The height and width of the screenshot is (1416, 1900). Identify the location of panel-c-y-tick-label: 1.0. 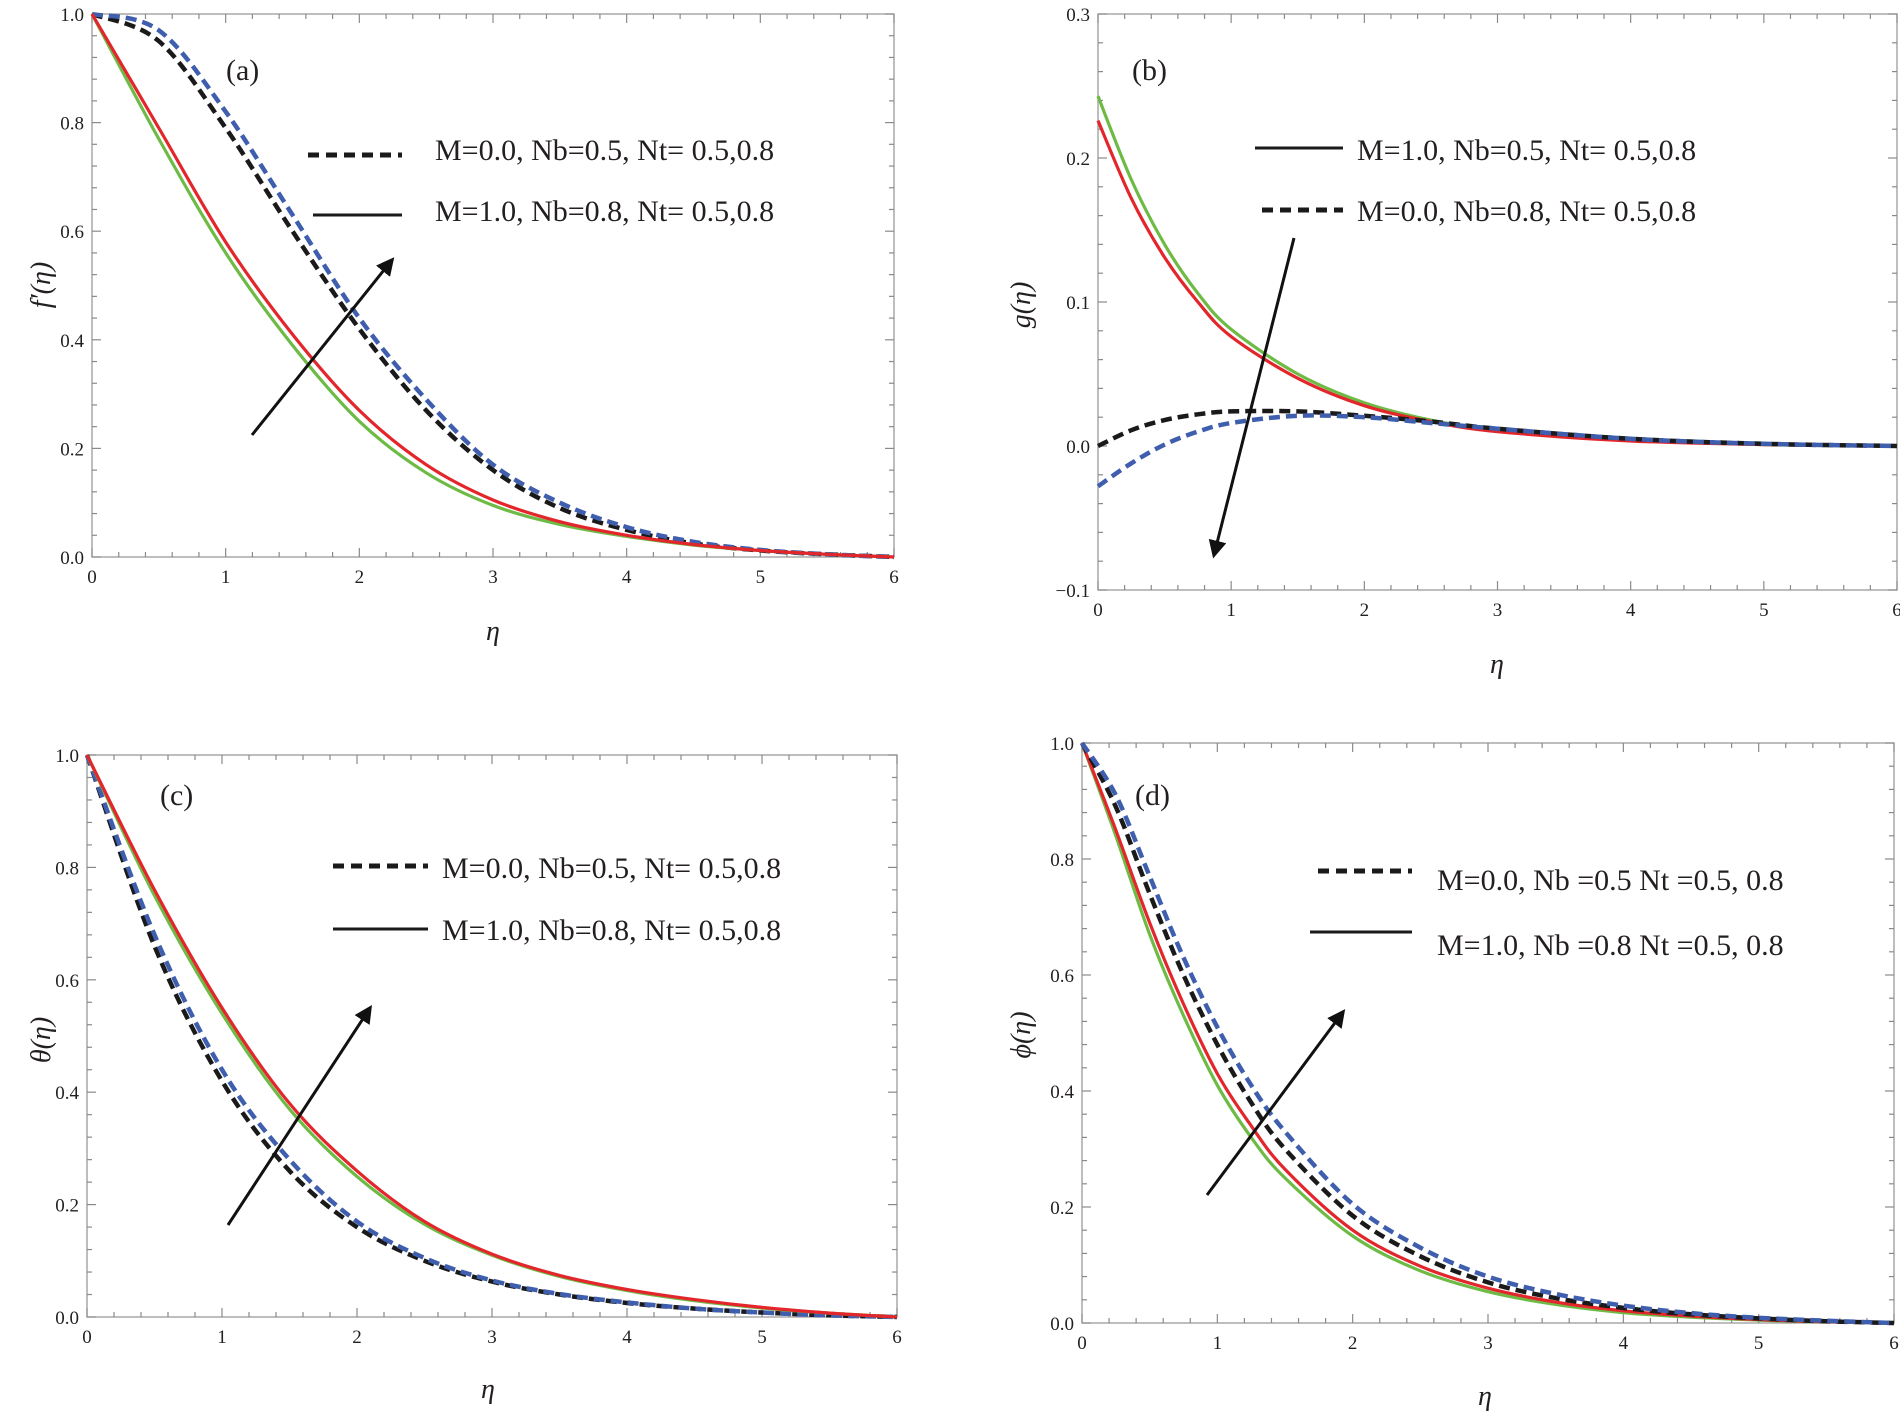
(67, 756).